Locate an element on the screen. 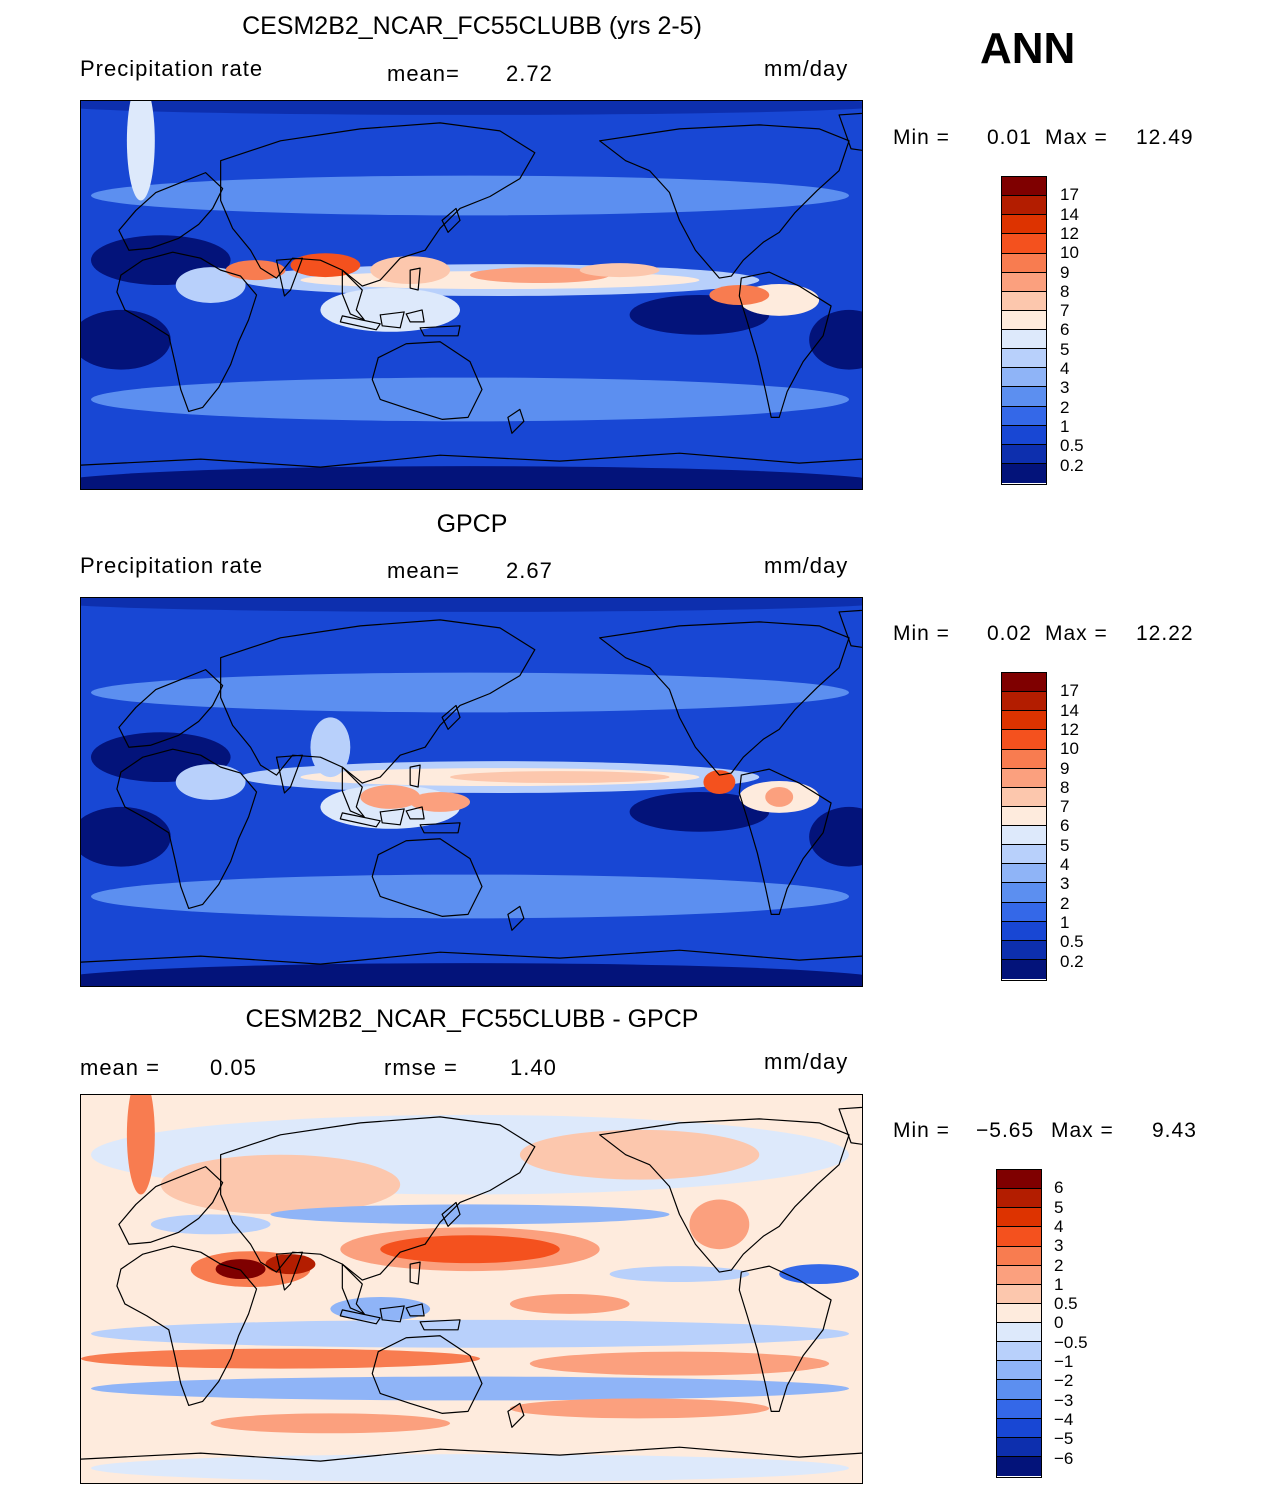 The width and height of the screenshot is (1285, 1491). colorbar-tick-label: 0.5 is located at coordinates (1066, 1304).